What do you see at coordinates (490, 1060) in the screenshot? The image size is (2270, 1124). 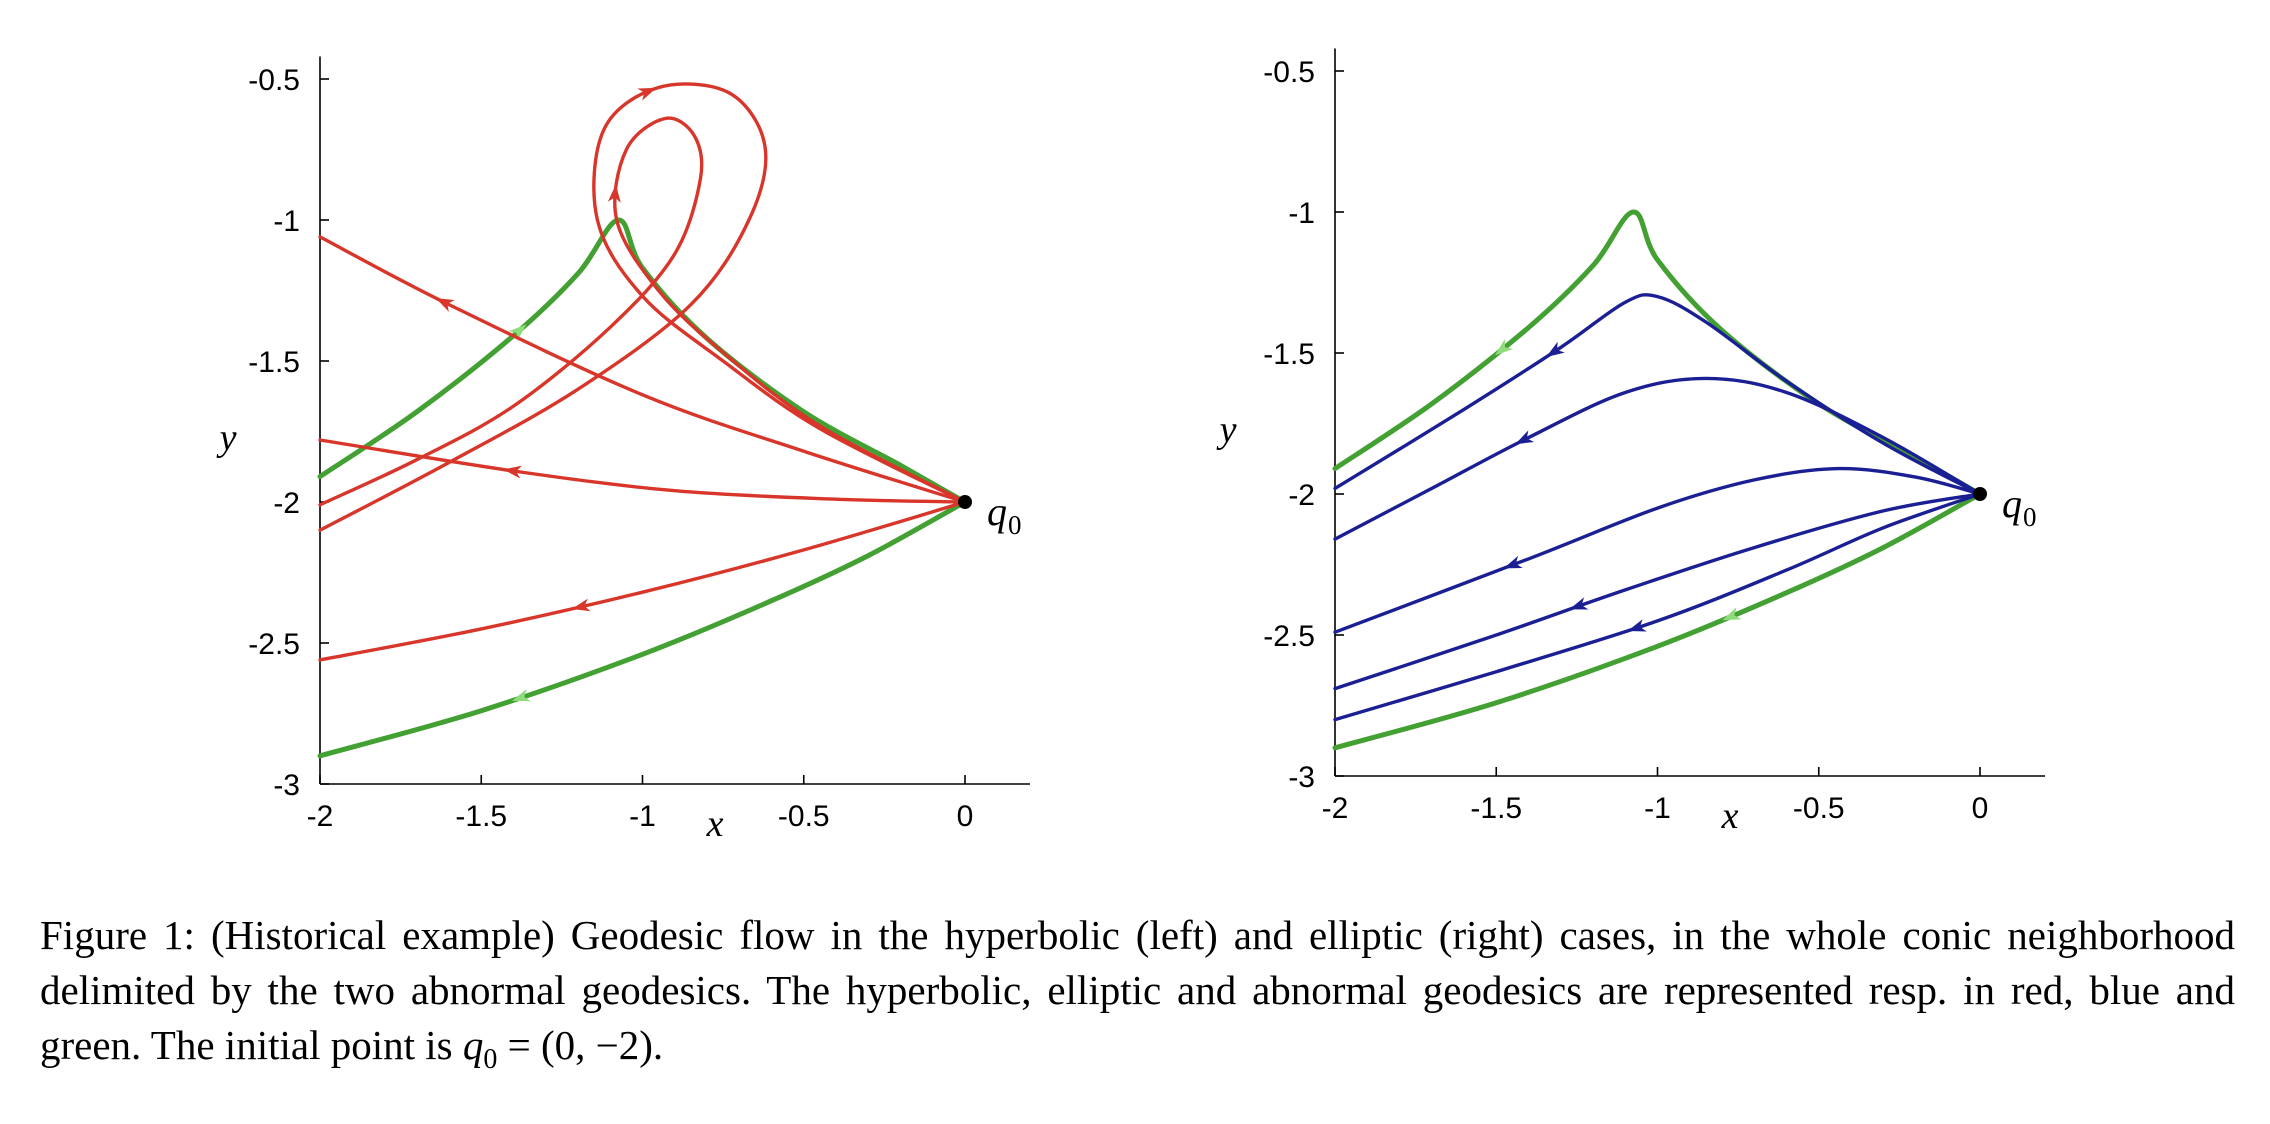 I see `caption-math-sub: 0` at bounding box center [490, 1060].